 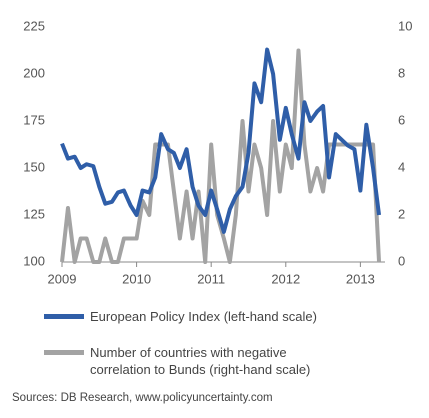 What do you see at coordinates (360, 278) in the screenshot?
I see `x-tick-label: 2013` at bounding box center [360, 278].